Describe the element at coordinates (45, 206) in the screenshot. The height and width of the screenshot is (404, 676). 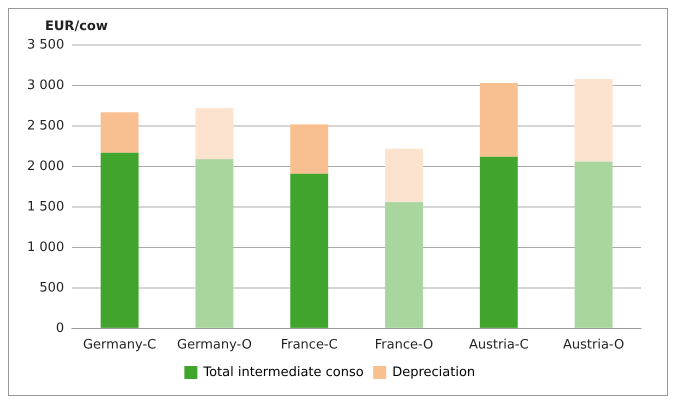
I see `y-tick-label: 1 500` at that location.